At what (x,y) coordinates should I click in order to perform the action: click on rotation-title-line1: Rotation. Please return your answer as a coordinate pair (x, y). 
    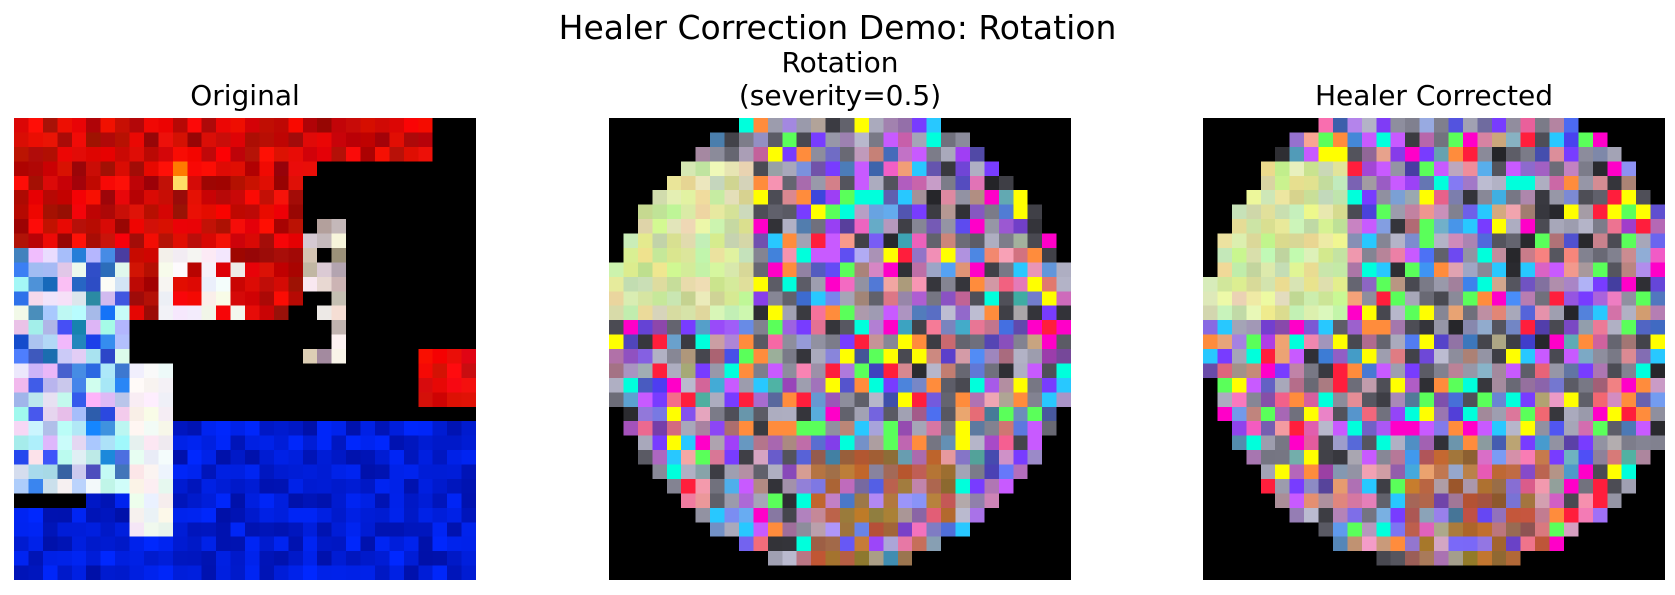
    Looking at the image, I should click on (840, 62).